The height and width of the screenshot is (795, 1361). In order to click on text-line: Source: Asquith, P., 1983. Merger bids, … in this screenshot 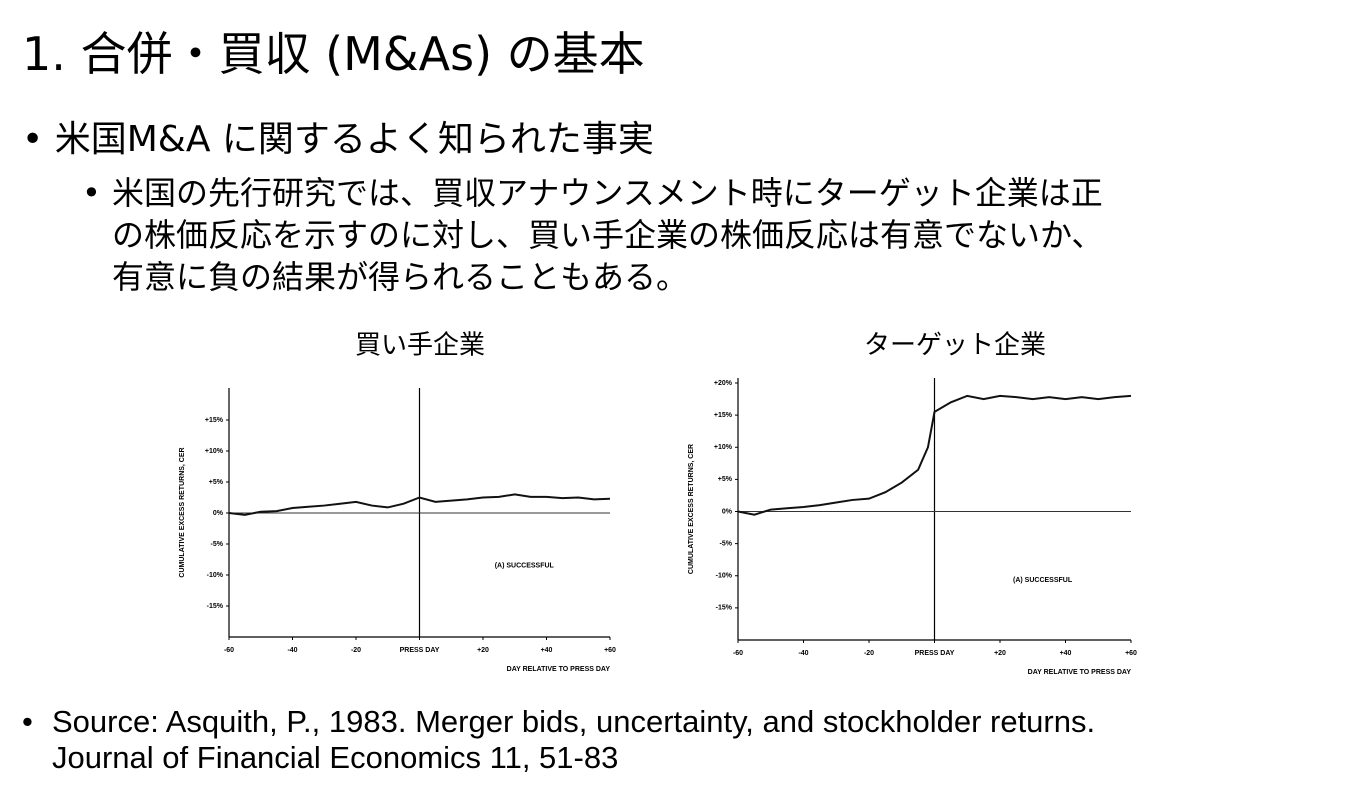, I will do `click(574, 721)`.